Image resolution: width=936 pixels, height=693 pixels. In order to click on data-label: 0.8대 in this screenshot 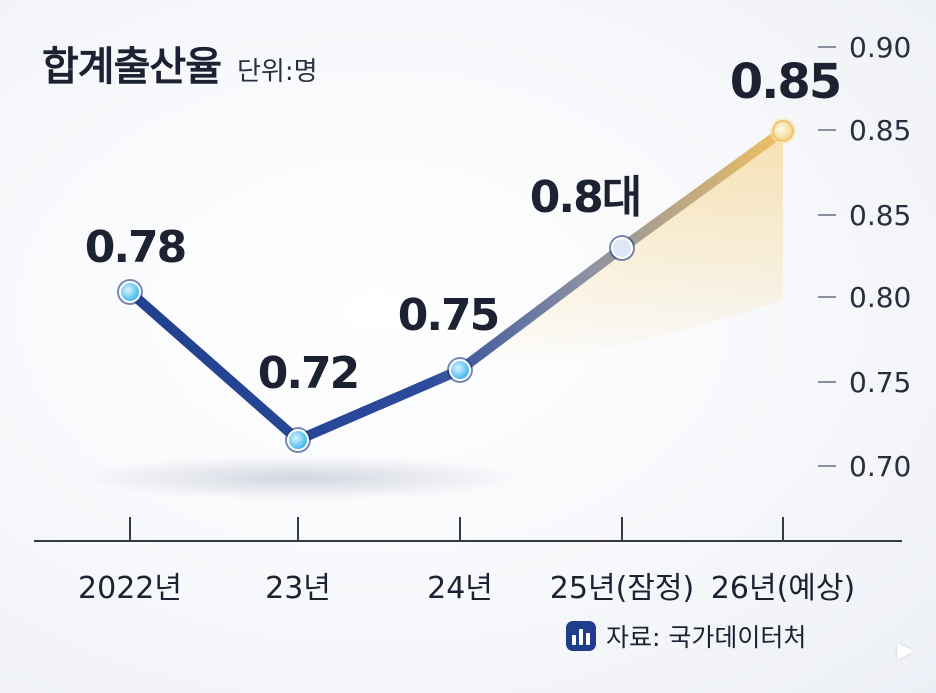, I will do `click(585, 197)`.